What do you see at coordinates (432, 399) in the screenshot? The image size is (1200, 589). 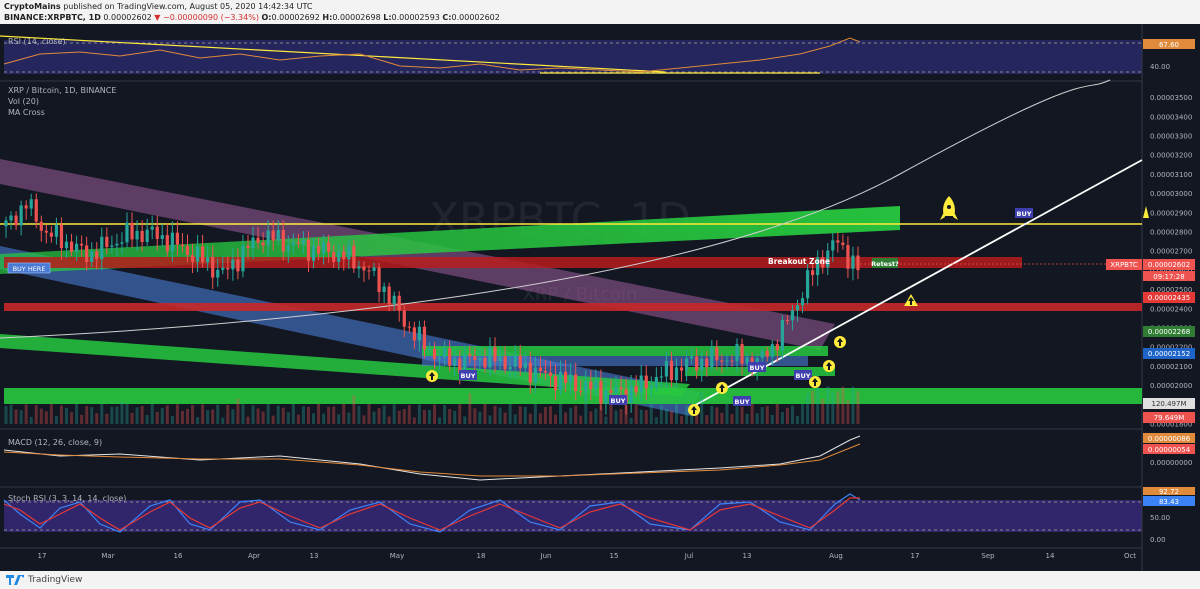 I see `volume-layer` at bounding box center [432, 399].